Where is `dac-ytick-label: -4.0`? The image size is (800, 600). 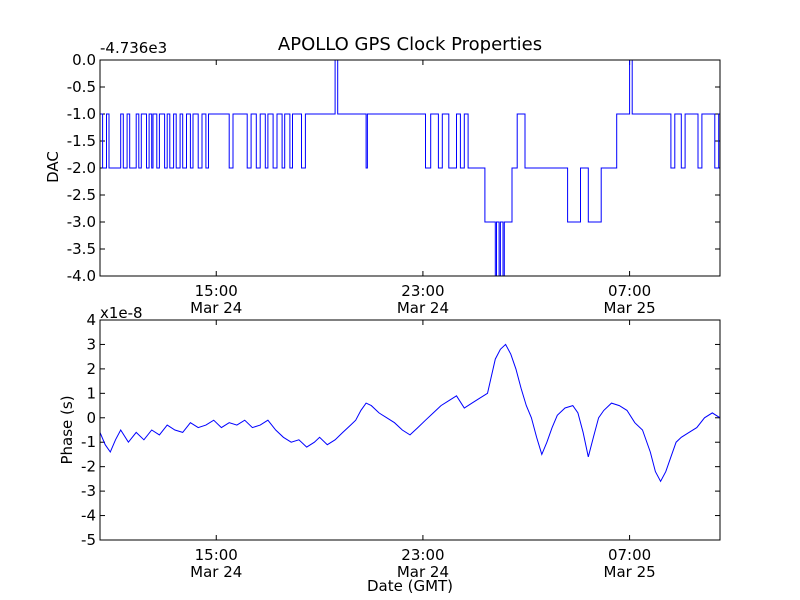 dac-ytick-label: -4.0 is located at coordinates (81, 276).